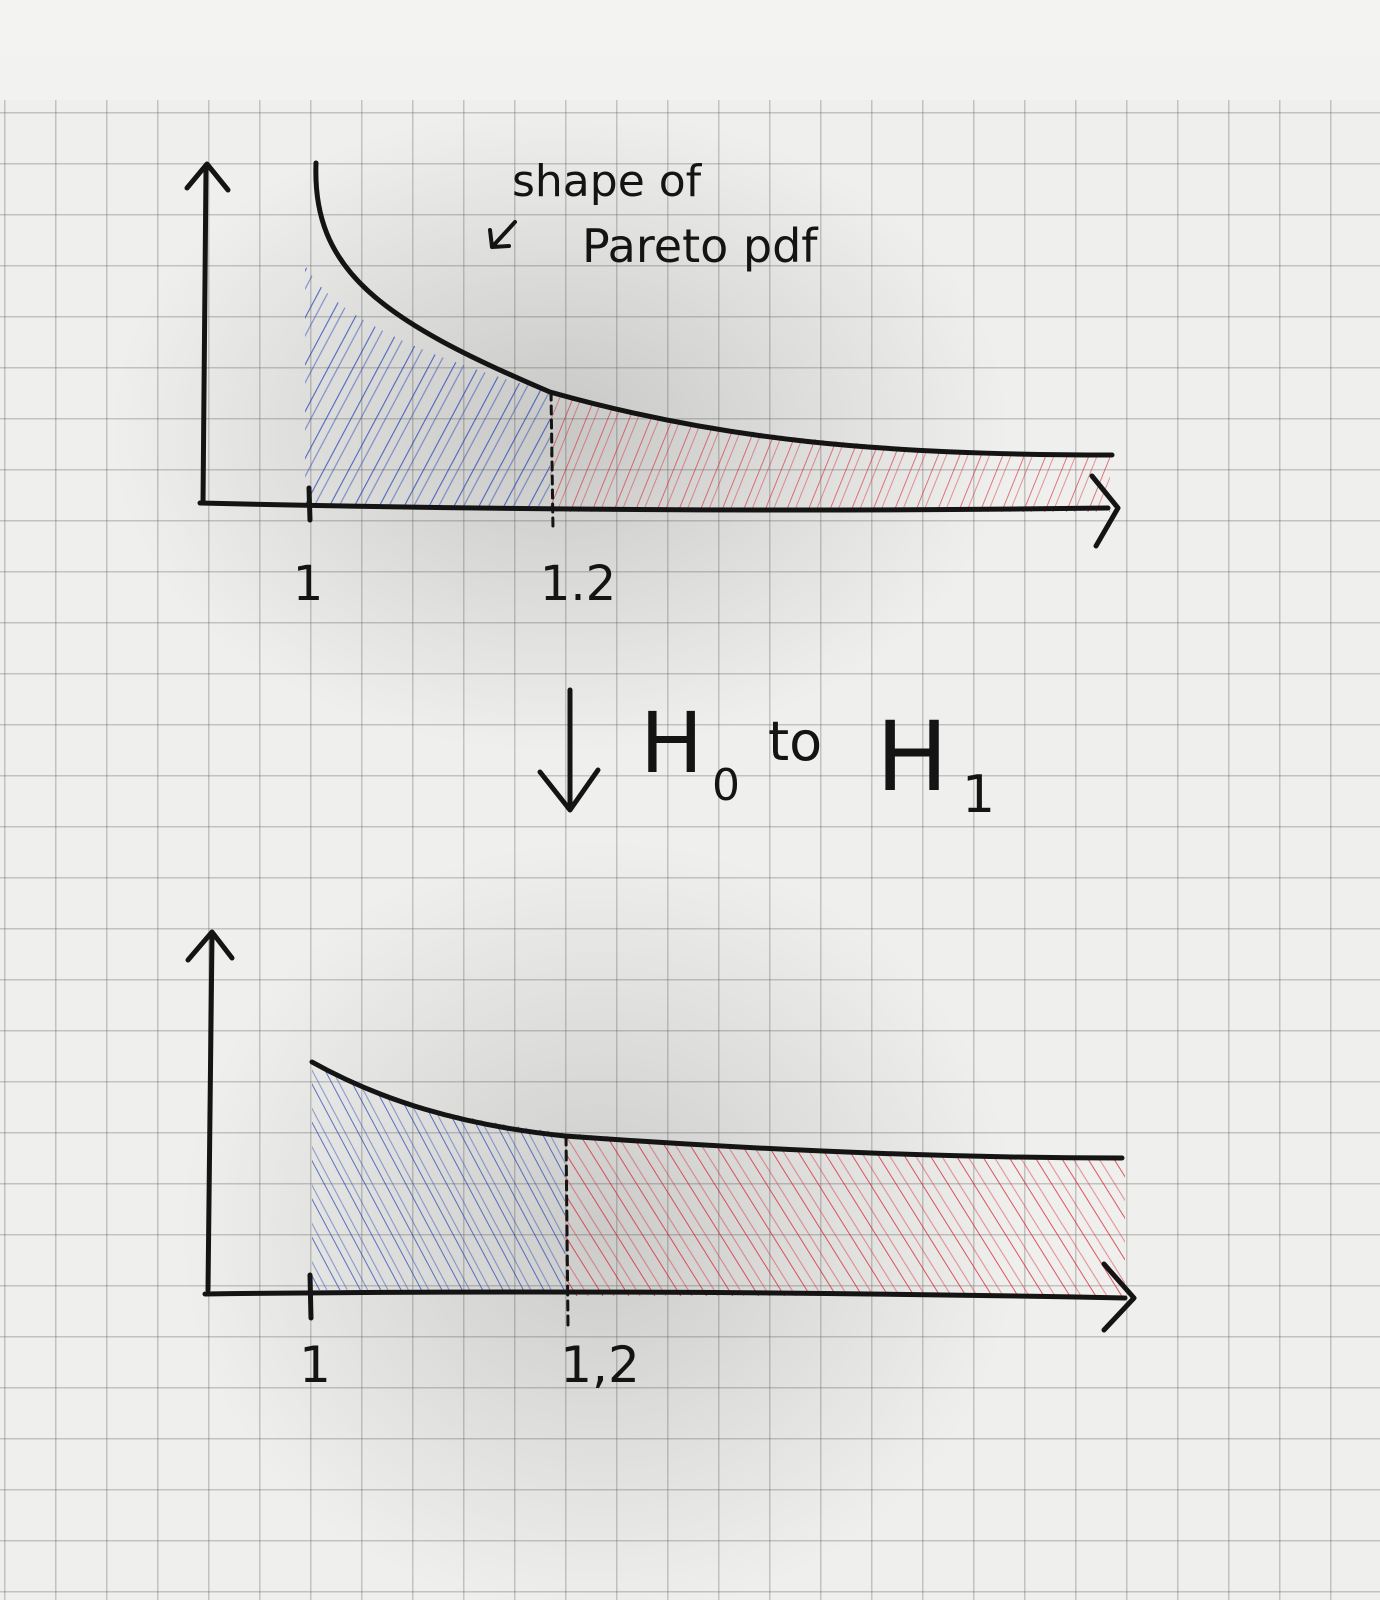 This screenshot has width=1380, height=1600. What do you see at coordinates (552, 461) in the screenshot?
I see `top-split-line` at bounding box center [552, 461].